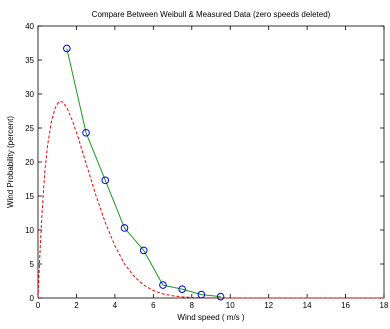 This screenshot has width=390, height=329. What do you see at coordinates (192, 305) in the screenshot?
I see `x-tick-label: 8` at bounding box center [192, 305].